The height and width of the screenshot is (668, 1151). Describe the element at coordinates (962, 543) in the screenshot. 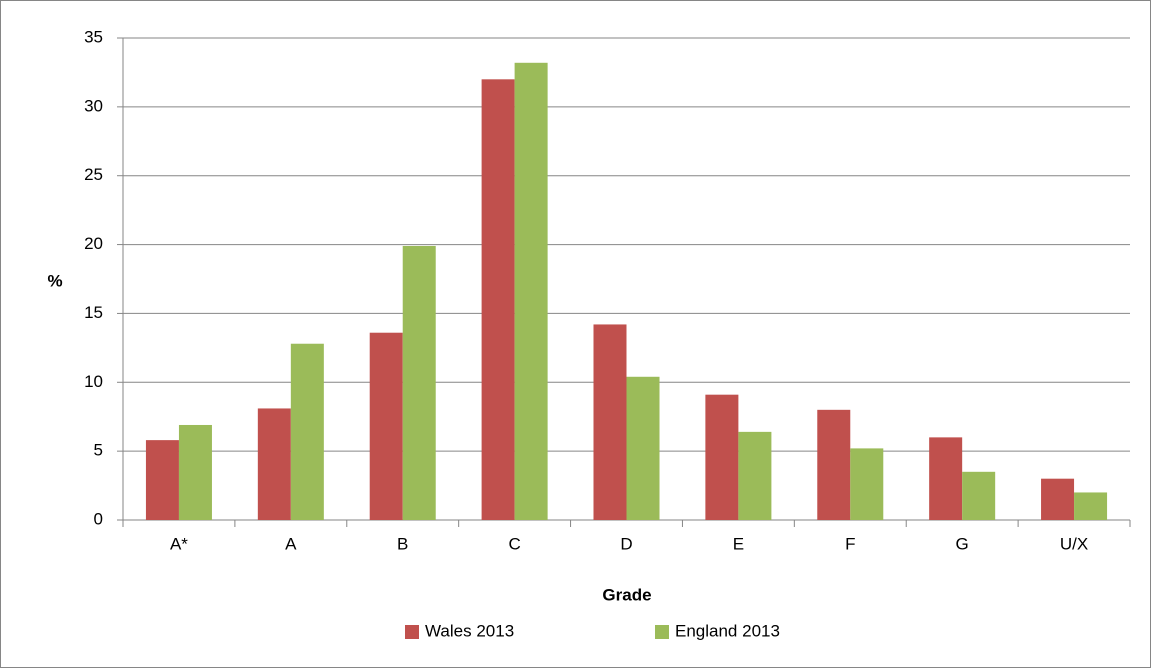

I see `x-tick-label: G` at that location.